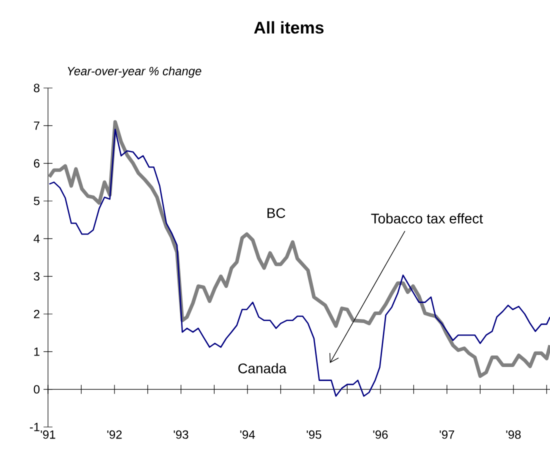  Describe the element at coordinates (37, 238) in the screenshot. I see `y-tick-label: 4` at that location.